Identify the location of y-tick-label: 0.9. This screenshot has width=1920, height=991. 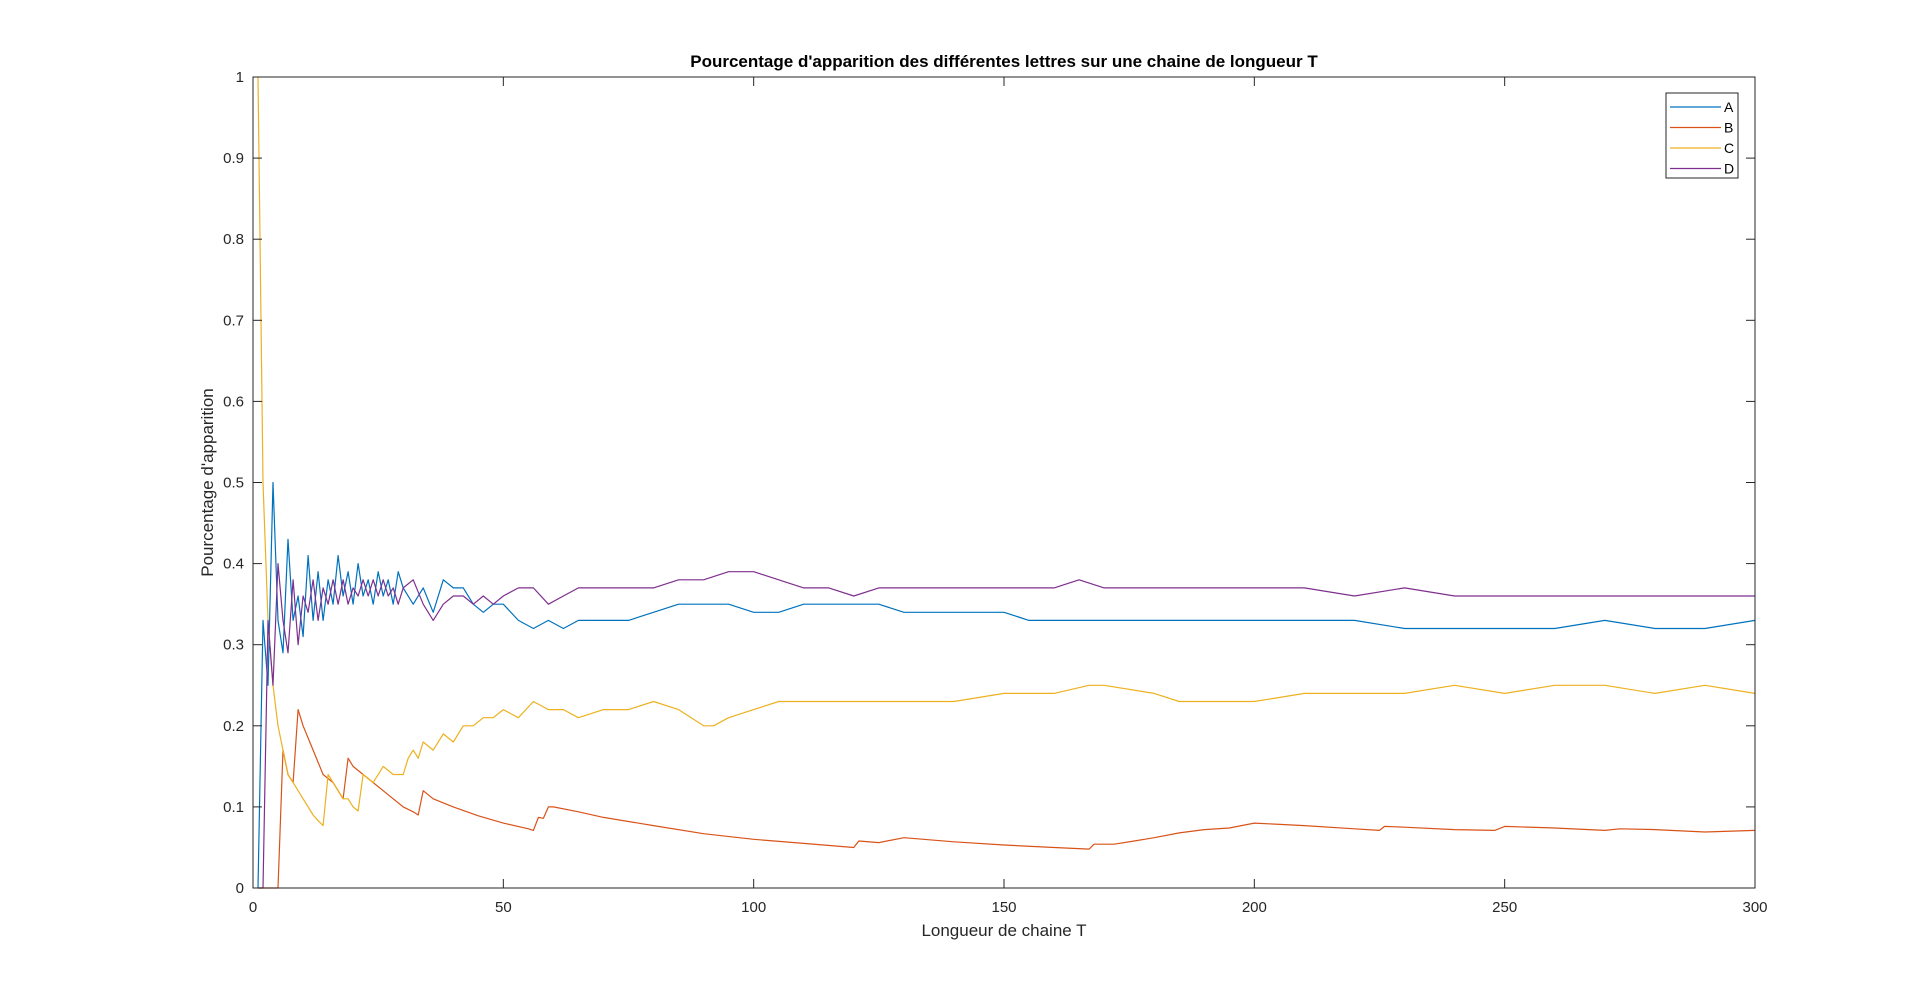
(233, 158).